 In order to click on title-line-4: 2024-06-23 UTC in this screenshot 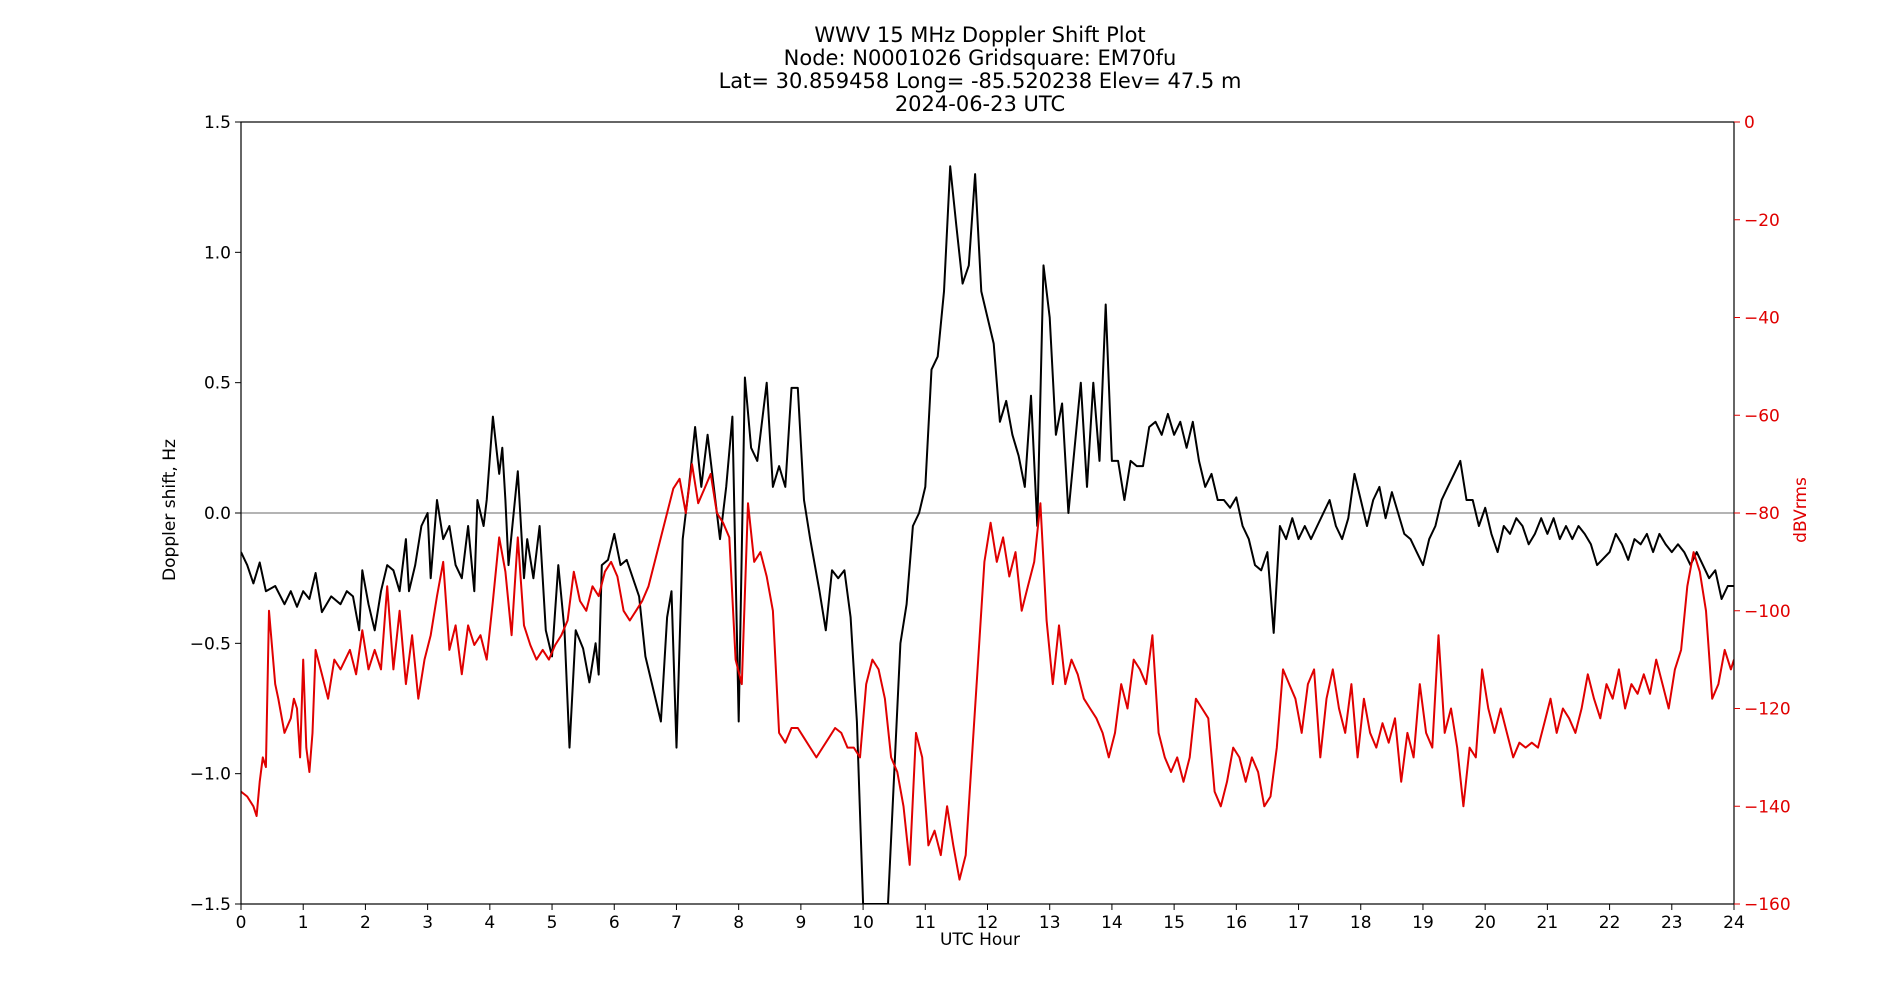, I will do `click(980, 104)`.